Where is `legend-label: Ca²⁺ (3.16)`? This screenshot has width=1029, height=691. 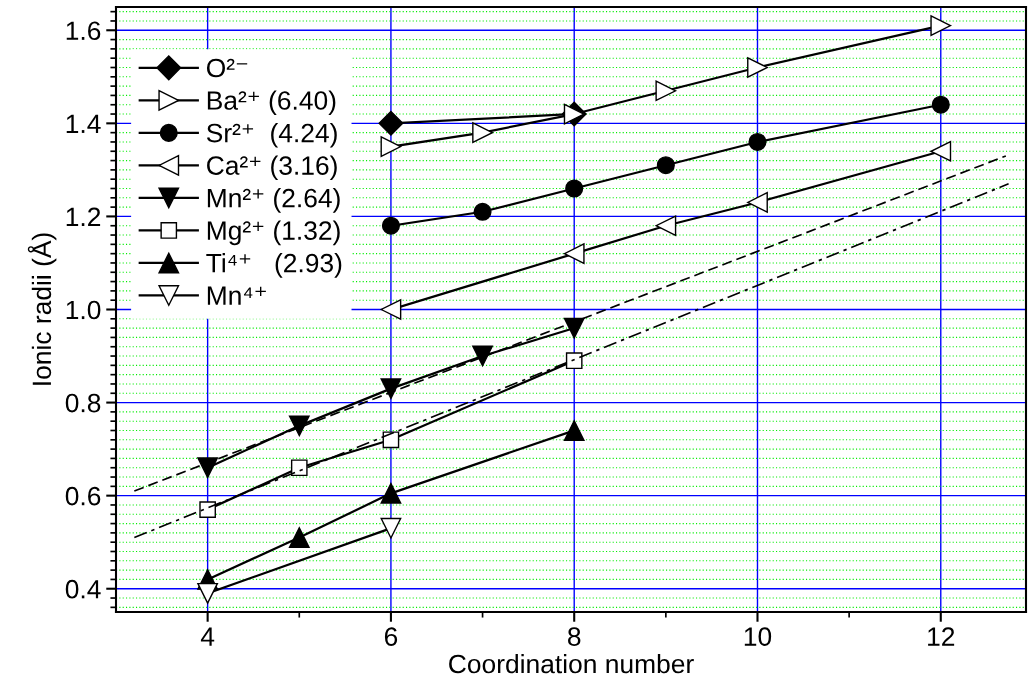
legend-label: Ca²⁺ (3.16) is located at coordinates (272, 168).